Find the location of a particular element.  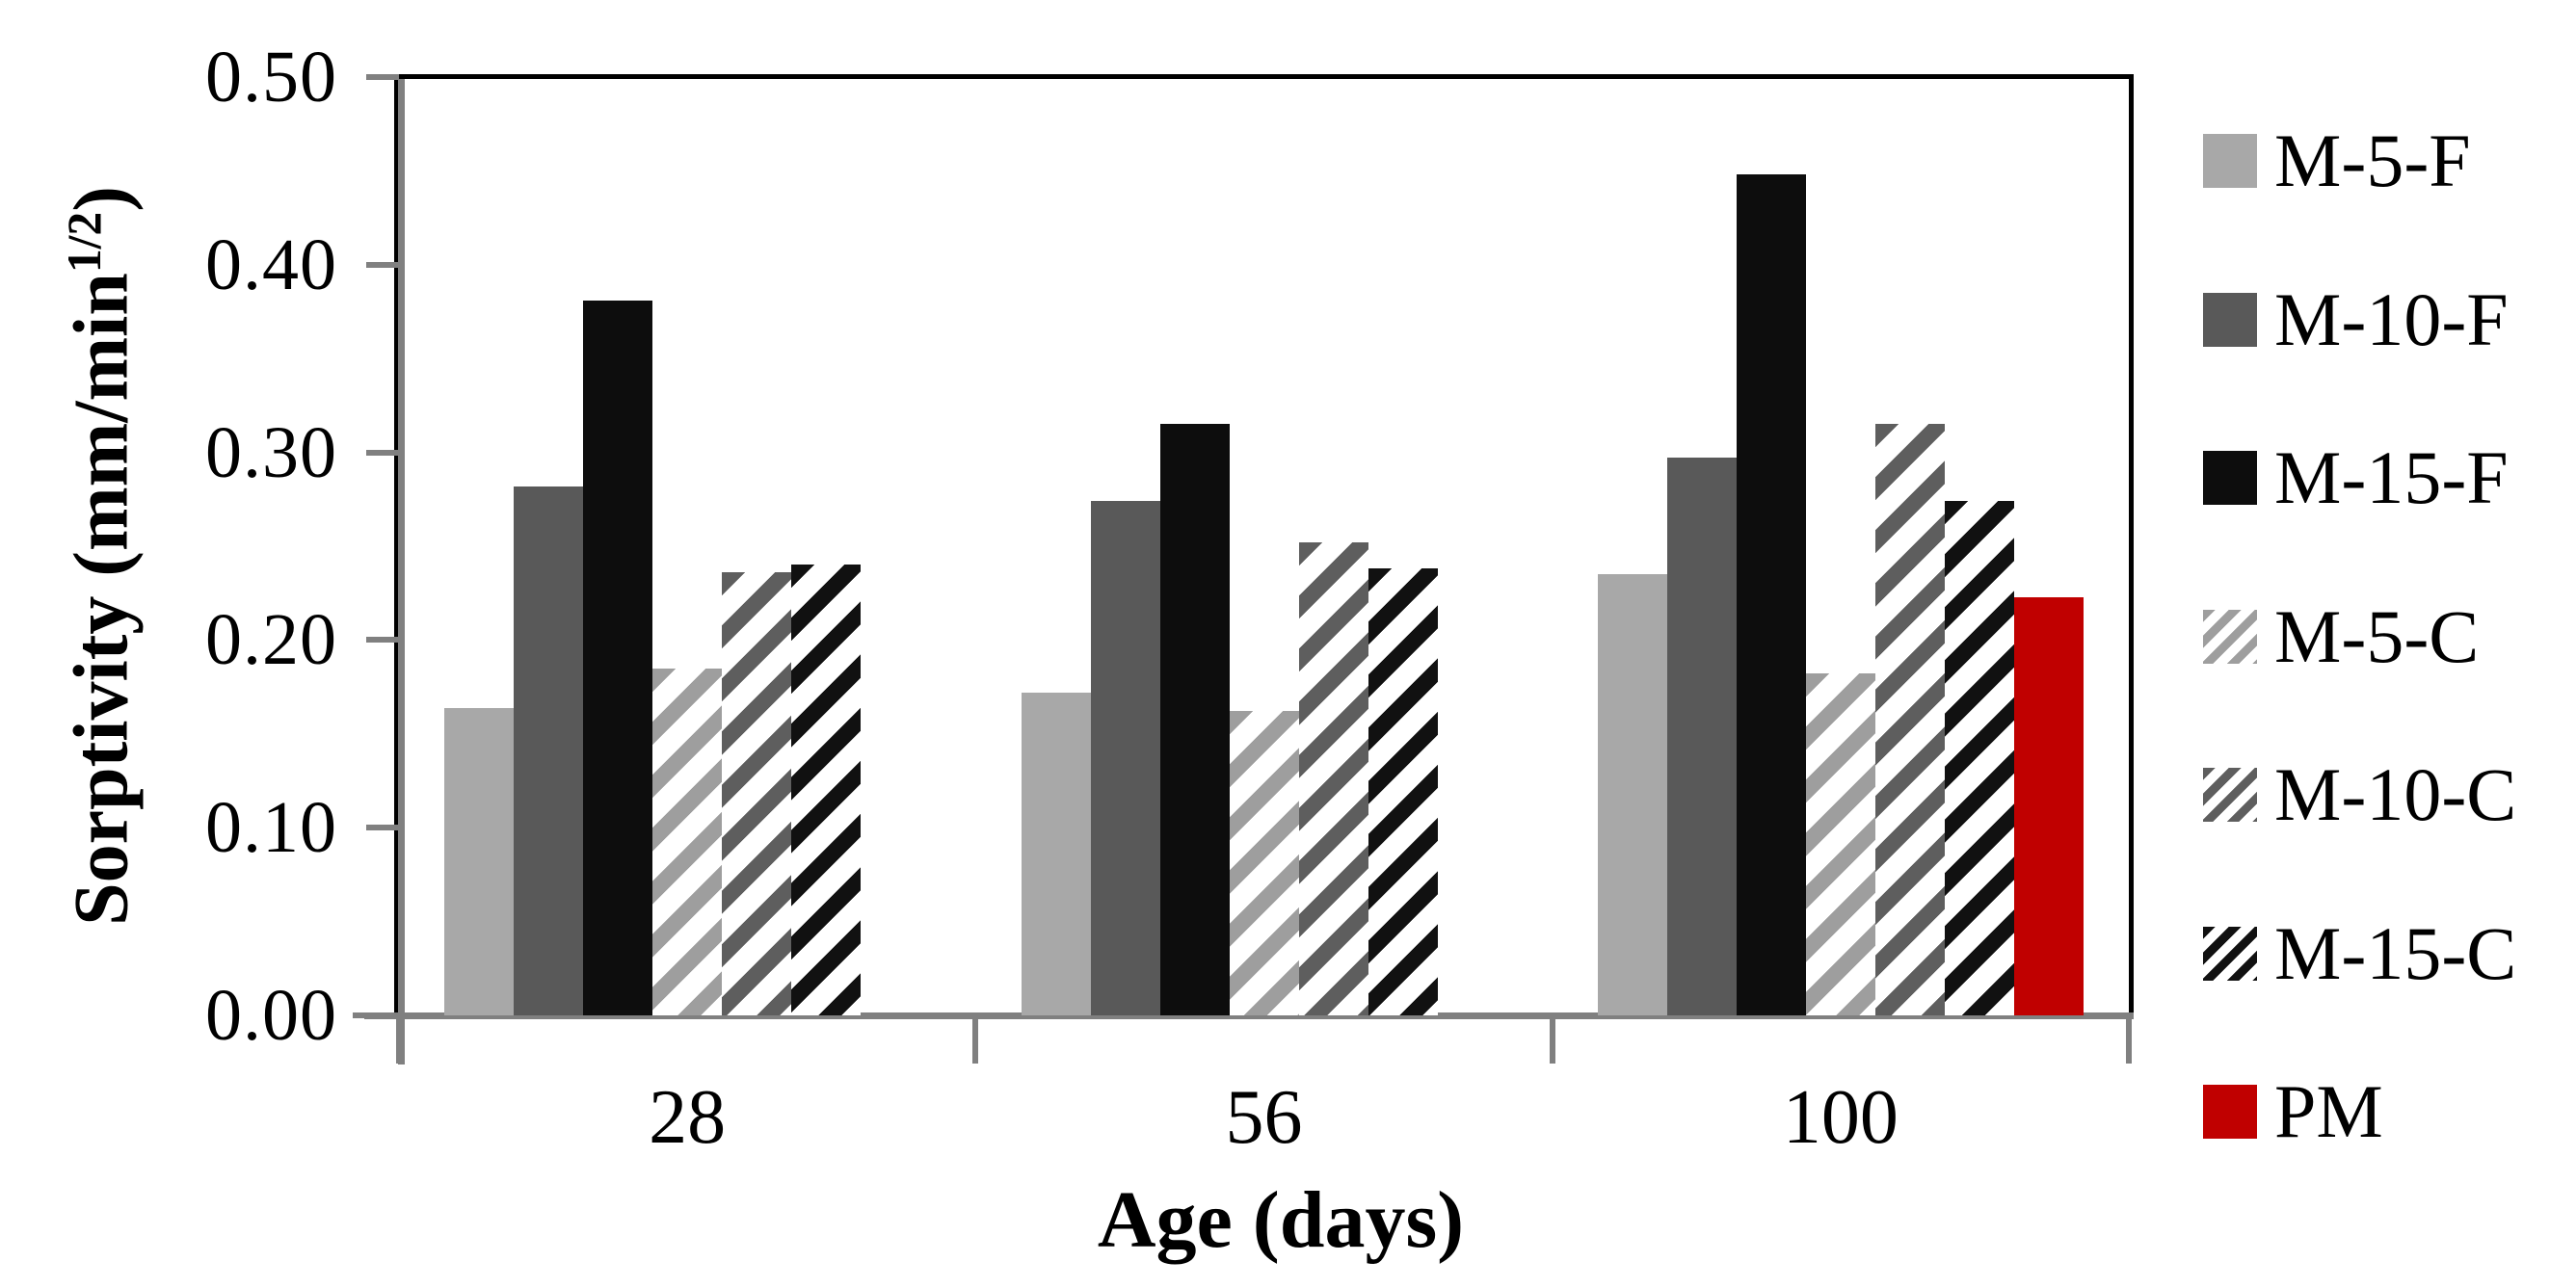

x-axis-title: Age (days) is located at coordinates (1281, 1220).